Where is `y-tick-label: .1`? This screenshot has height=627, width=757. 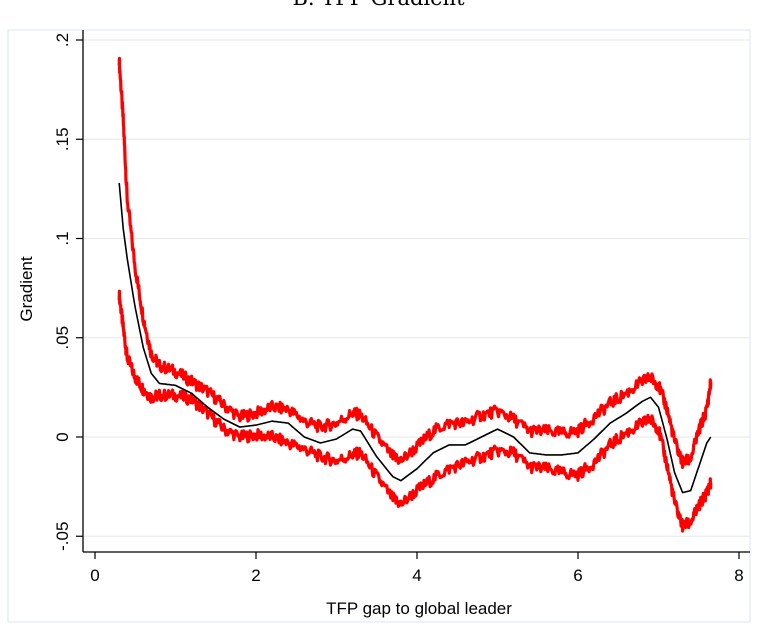
y-tick-label: .1 is located at coordinates (62, 238).